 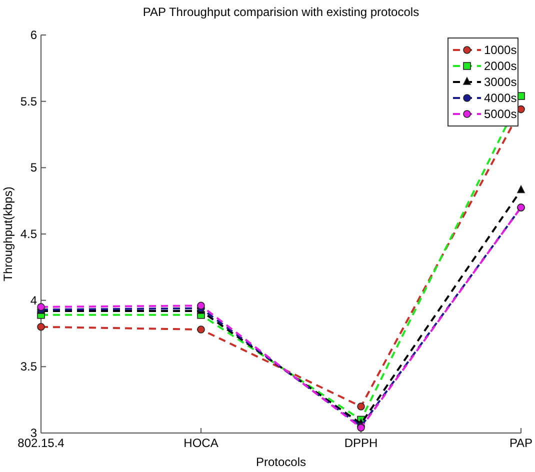 What do you see at coordinates (34, 300) in the screenshot?
I see `y-tick-label: 4` at bounding box center [34, 300].